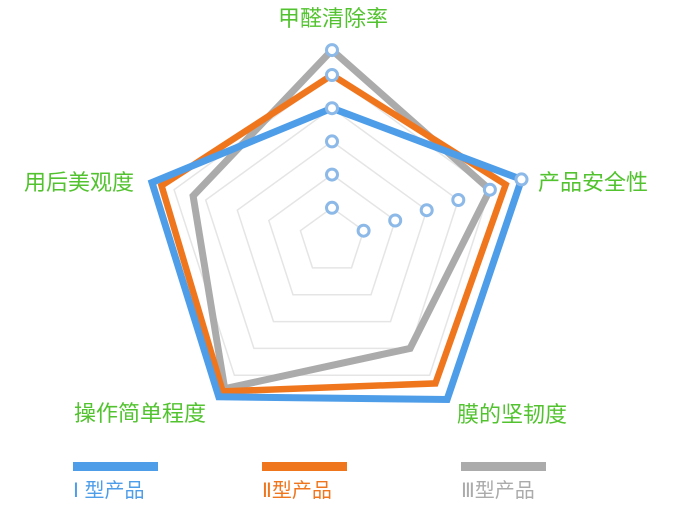 The width and height of the screenshot is (674, 511). I want to click on legend-item-type2: Ⅱ型产品, so click(322, 482).